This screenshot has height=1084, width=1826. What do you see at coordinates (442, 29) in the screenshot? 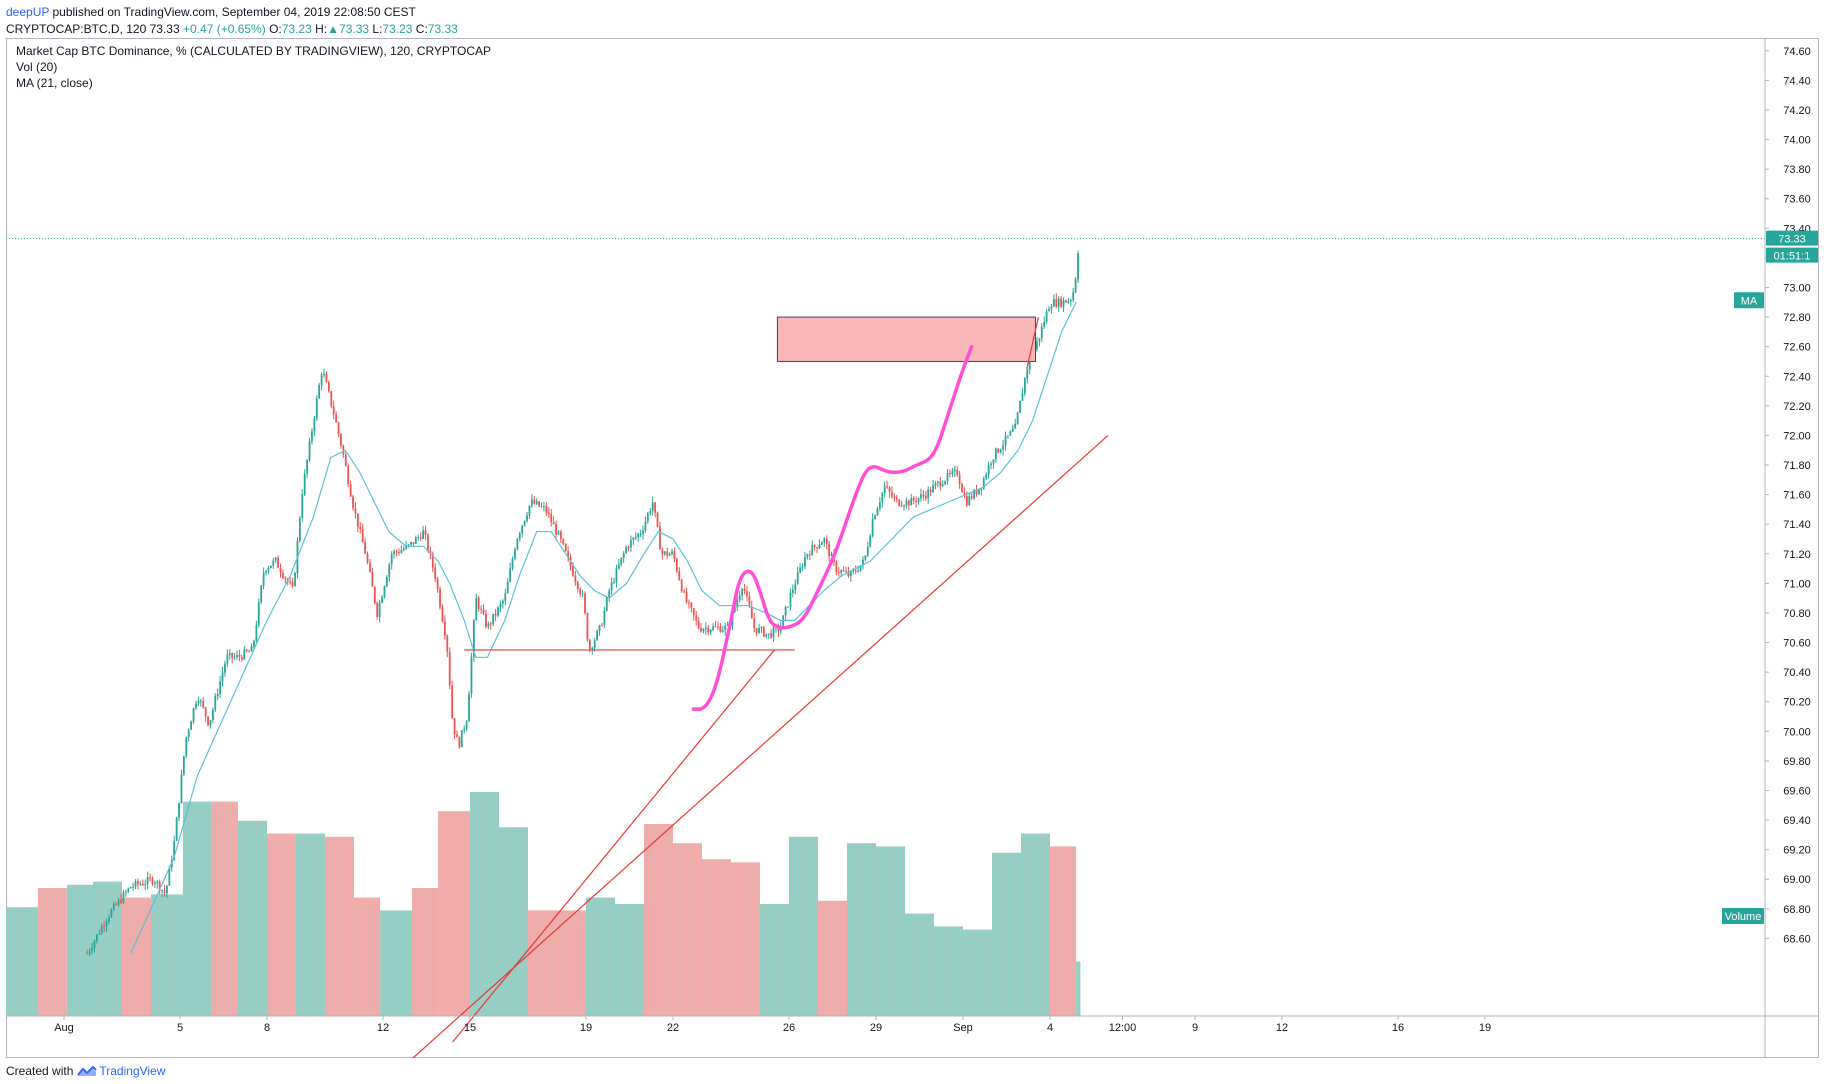
I see `ohlc-close-value: 73.33` at bounding box center [442, 29].